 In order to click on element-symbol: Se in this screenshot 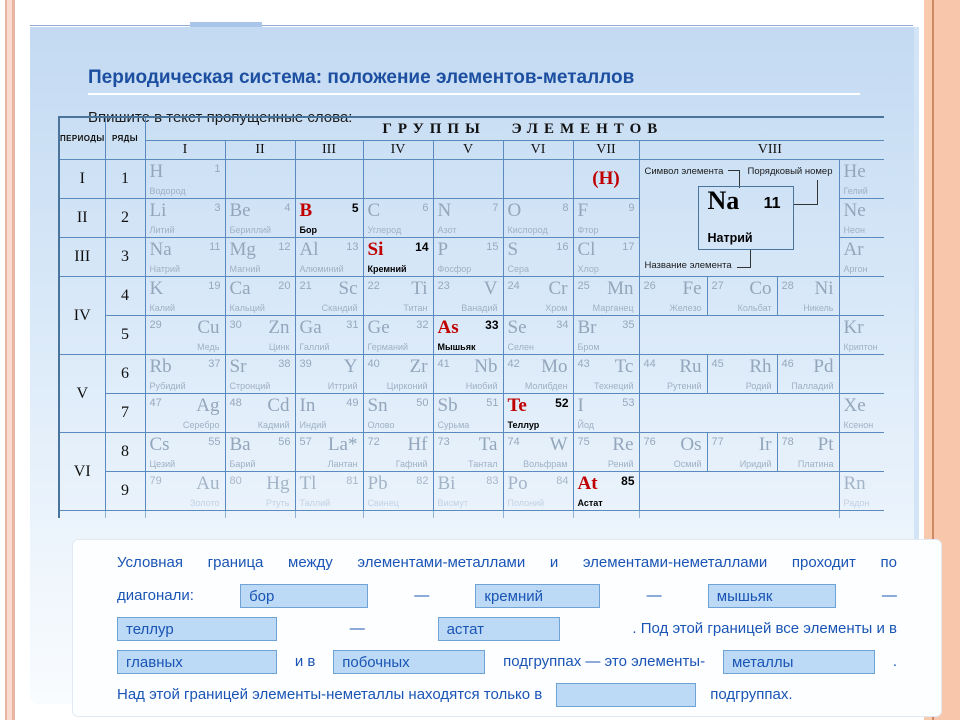, I will do `click(517, 327)`.